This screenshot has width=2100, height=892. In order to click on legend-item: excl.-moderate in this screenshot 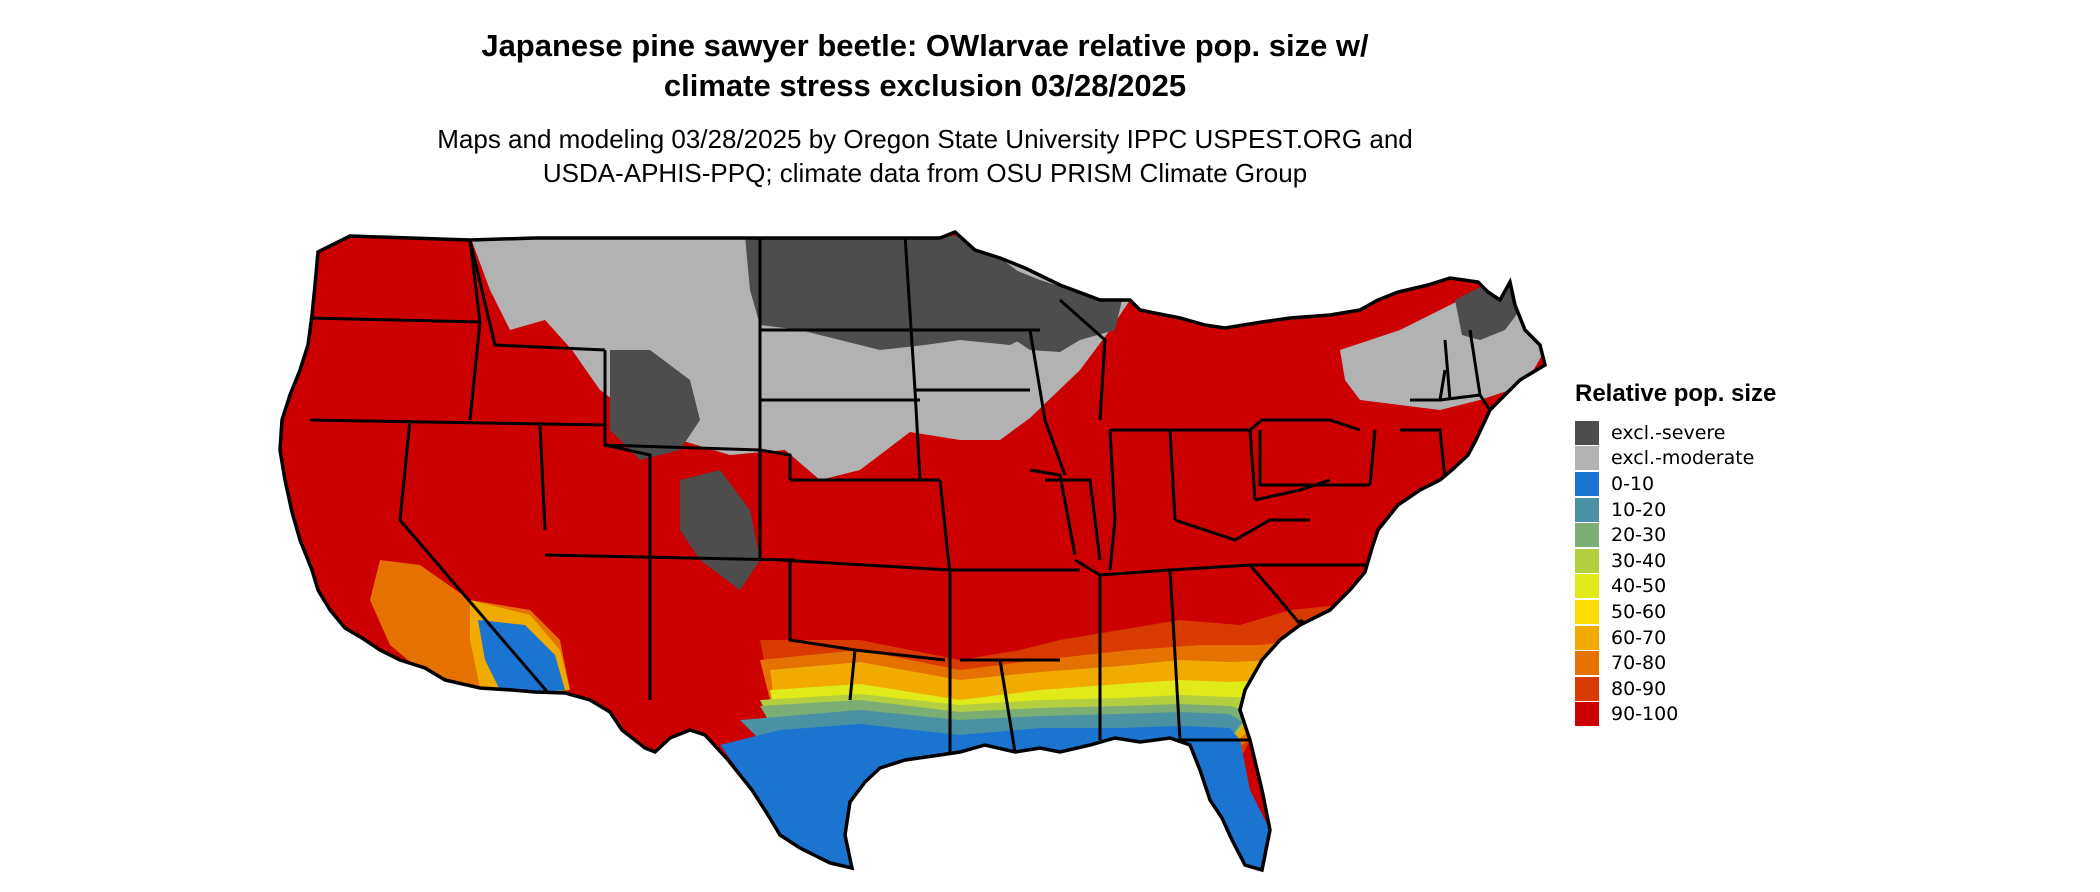, I will do `click(1675, 459)`.